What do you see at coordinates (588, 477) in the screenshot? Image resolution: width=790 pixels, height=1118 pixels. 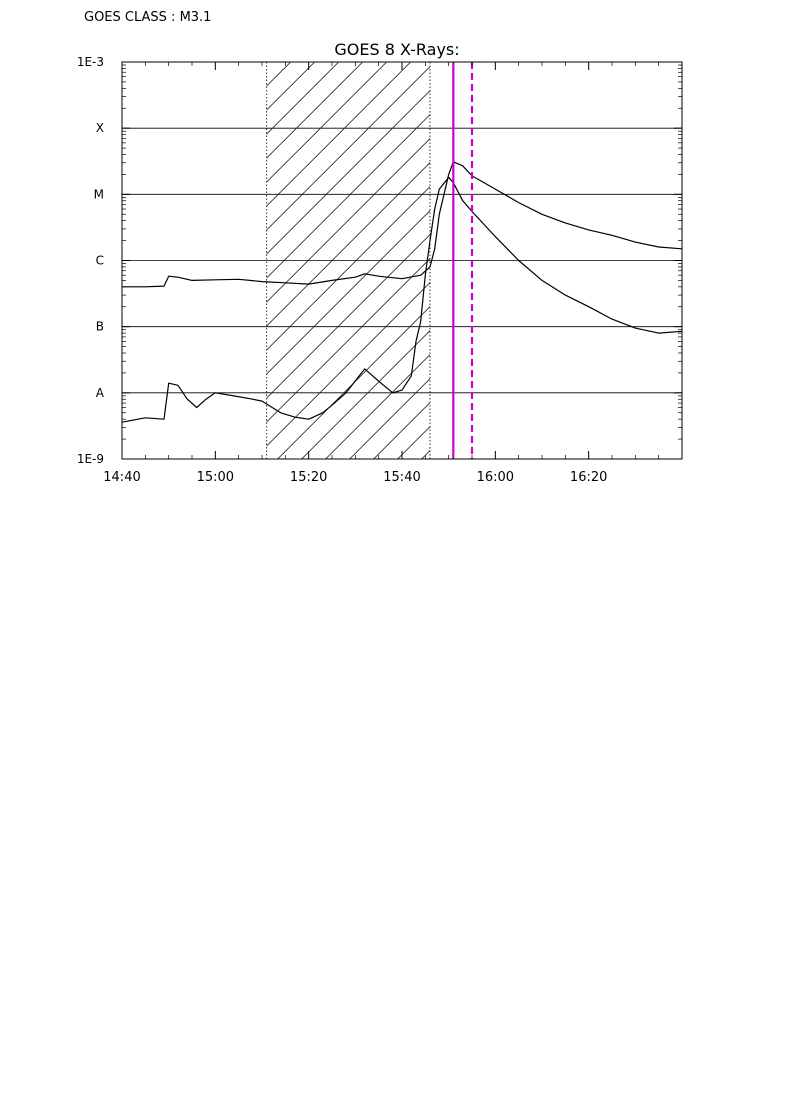 I see `x-tick-label: 16:20` at bounding box center [588, 477].